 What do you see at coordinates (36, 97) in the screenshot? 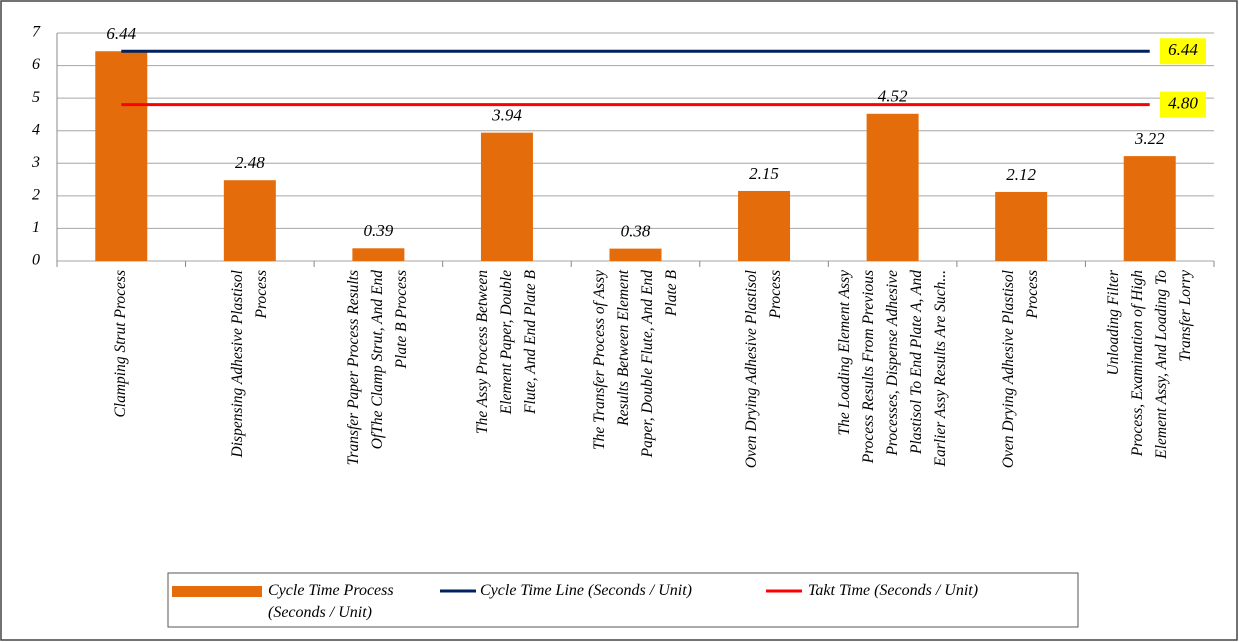
I see `y-tick-label: 5` at bounding box center [36, 97].